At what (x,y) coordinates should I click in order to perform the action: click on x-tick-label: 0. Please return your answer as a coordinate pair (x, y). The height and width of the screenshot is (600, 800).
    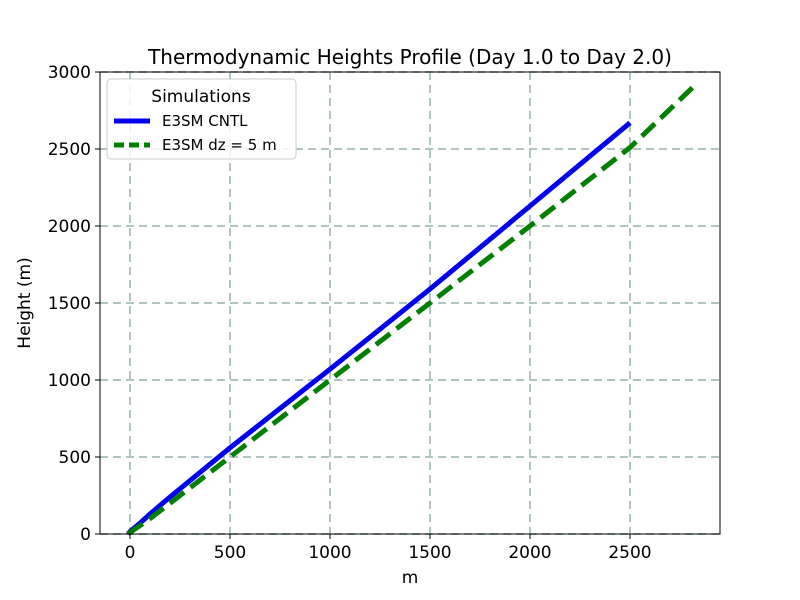
    Looking at the image, I should click on (130, 553).